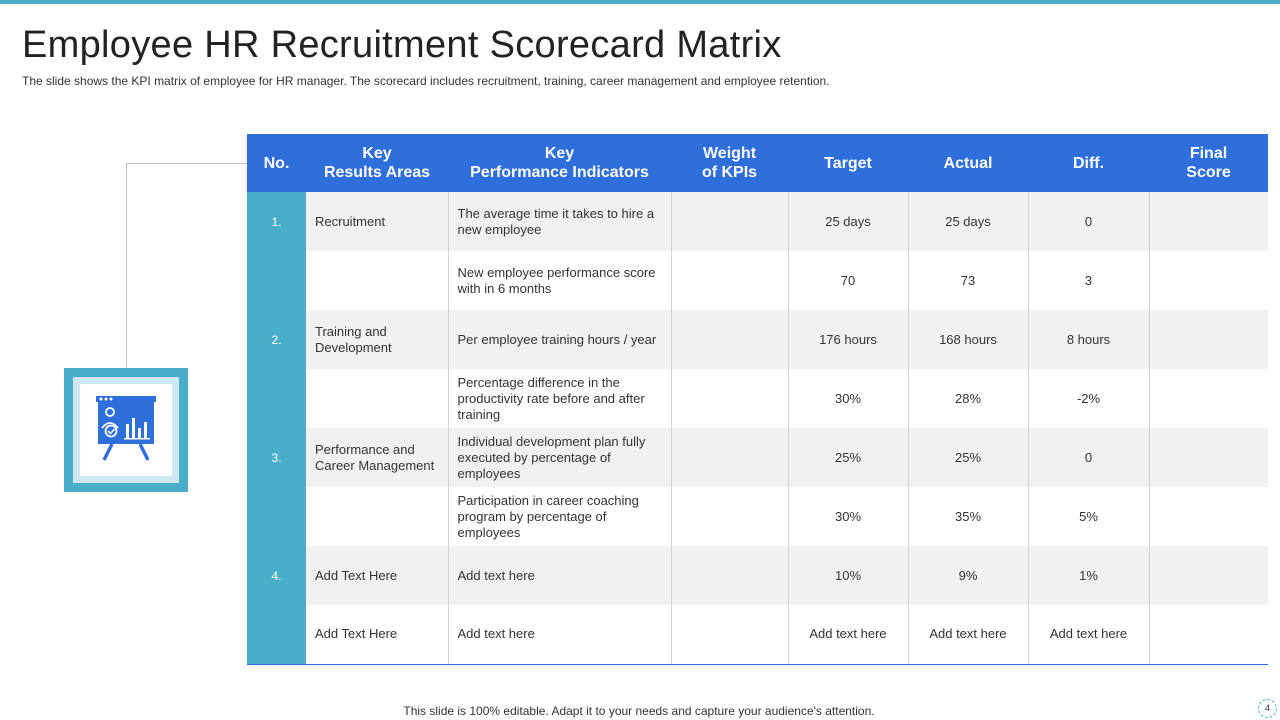 This screenshot has width=1280, height=720. I want to click on actual-value: 28%, so click(968, 398).